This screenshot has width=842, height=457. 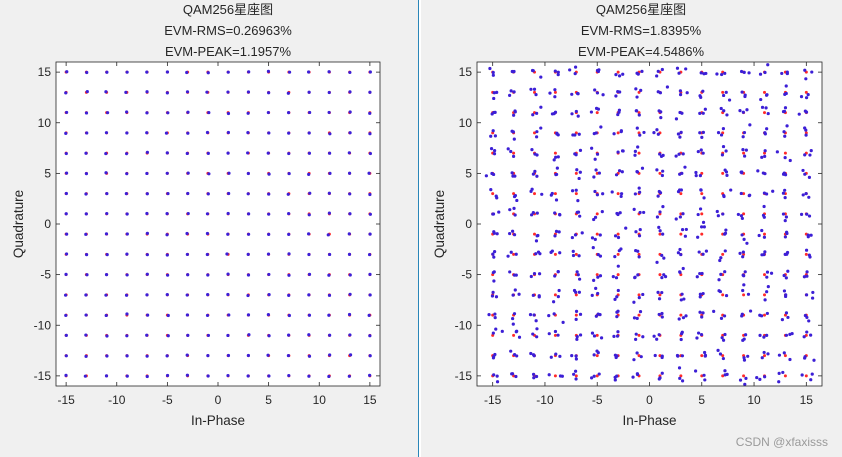 What do you see at coordinates (466, 275) in the screenshot?
I see `y-tick-label: -5` at bounding box center [466, 275].